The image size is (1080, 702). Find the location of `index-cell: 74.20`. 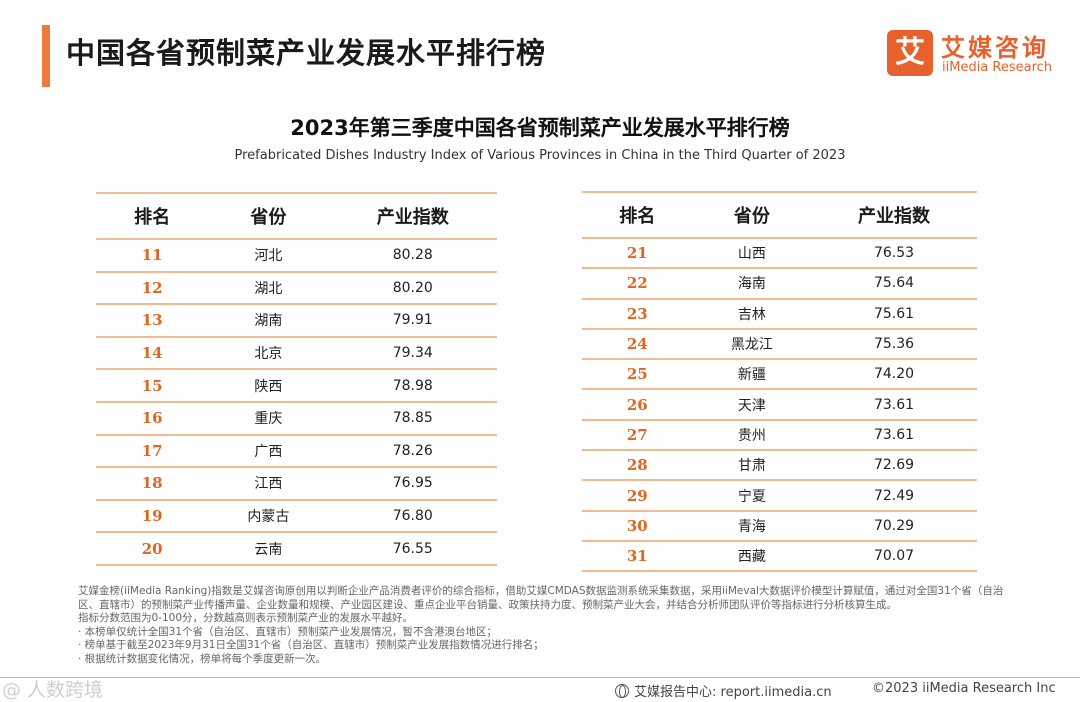

index-cell: 74.20 is located at coordinates (894, 374).